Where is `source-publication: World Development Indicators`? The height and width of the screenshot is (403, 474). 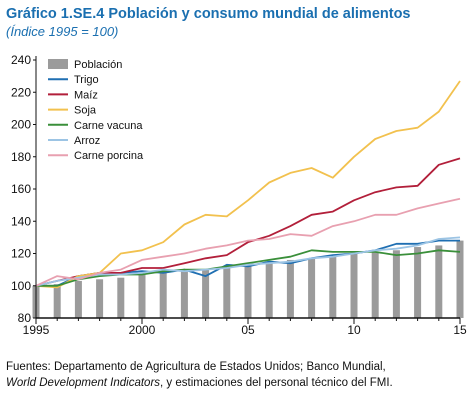
source-publication: World Development Indicators is located at coordinates (83, 383).